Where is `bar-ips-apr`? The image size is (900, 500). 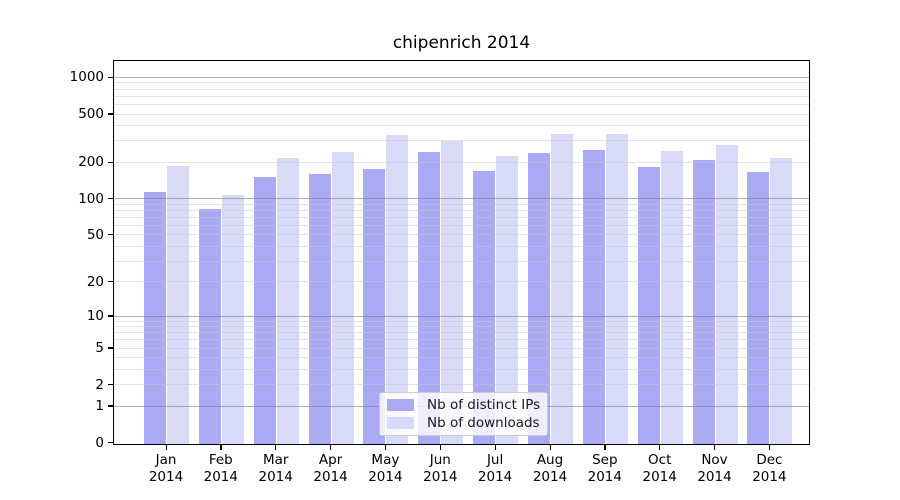 bar-ips-apr is located at coordinates (319, 308).